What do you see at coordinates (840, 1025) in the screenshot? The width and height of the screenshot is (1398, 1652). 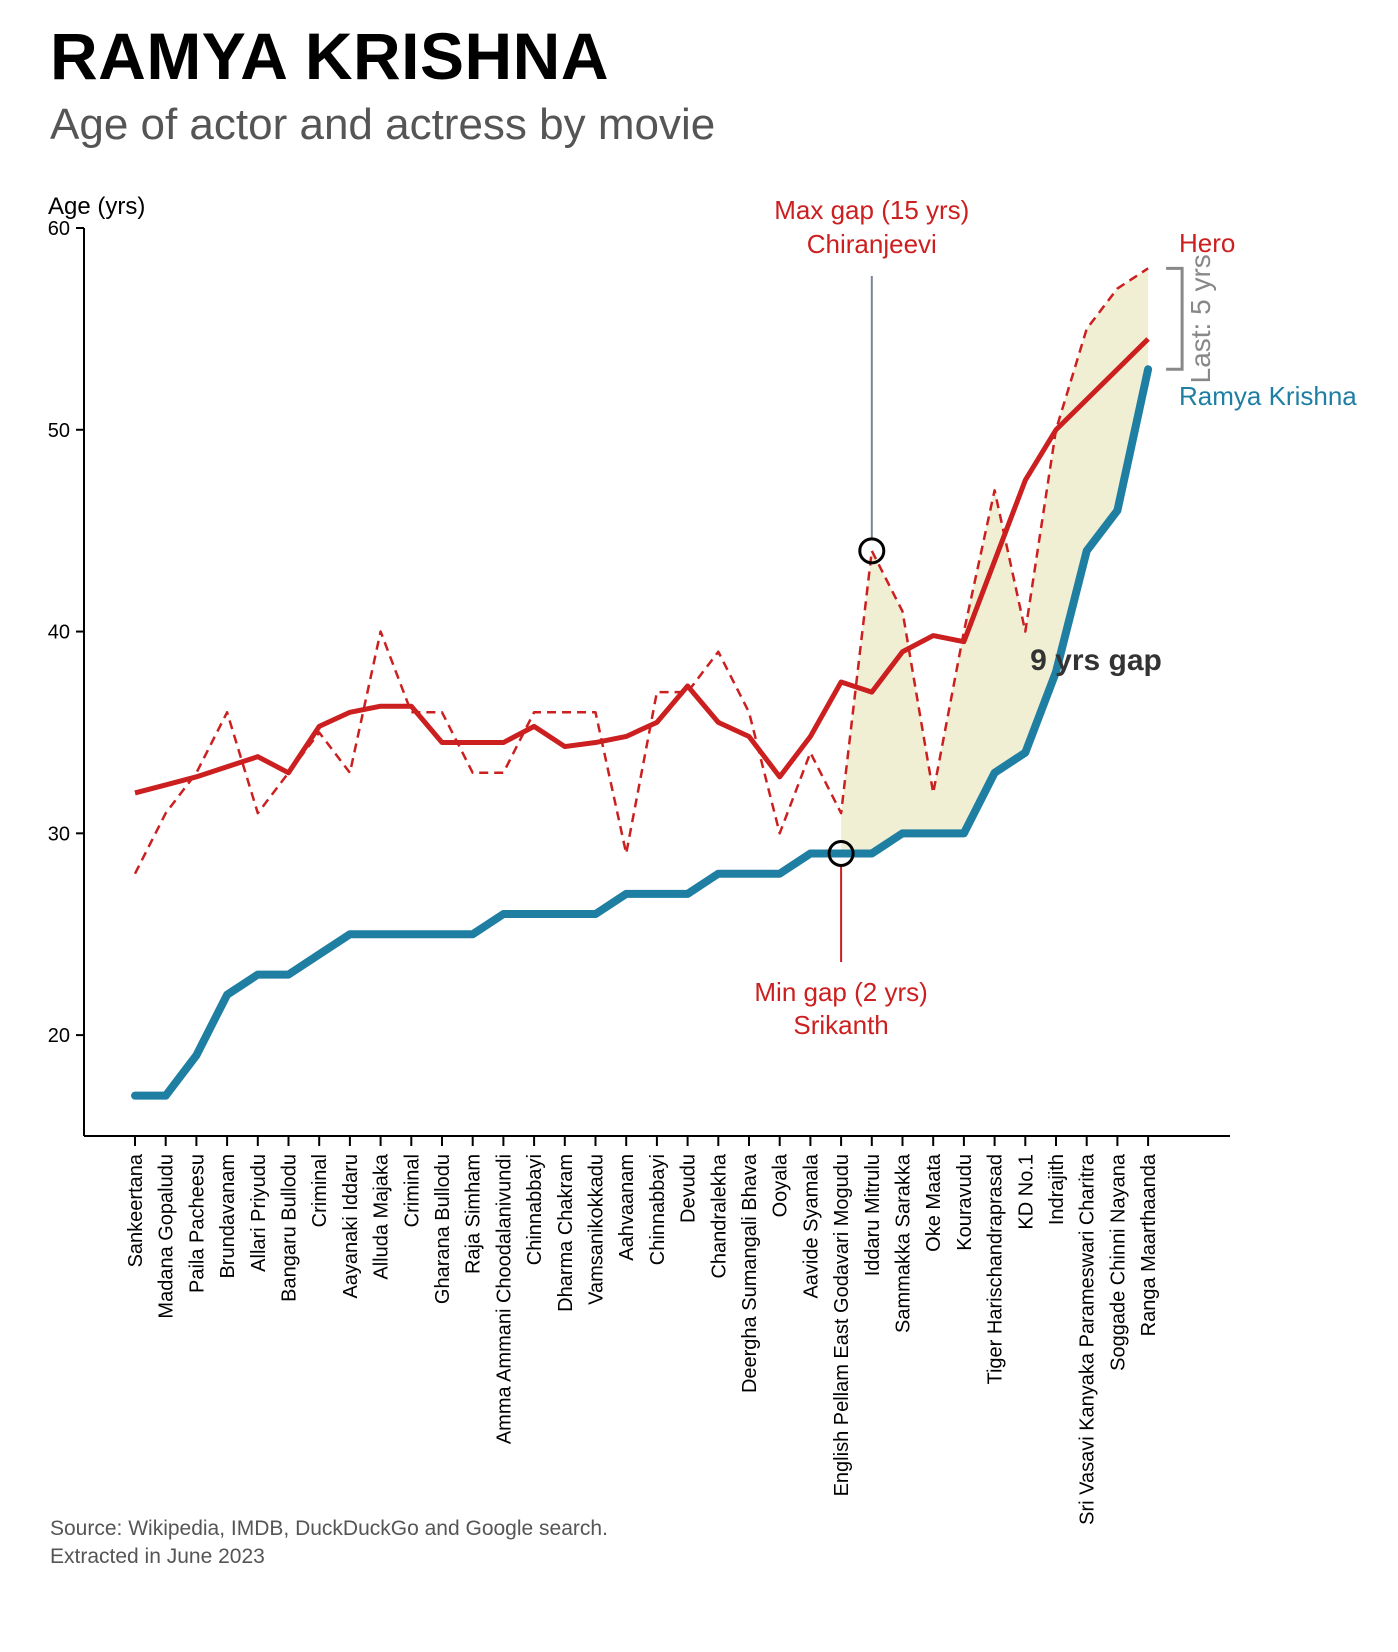 I see `min-gap-name: Srikanth` at bounding box center [840, 1025].